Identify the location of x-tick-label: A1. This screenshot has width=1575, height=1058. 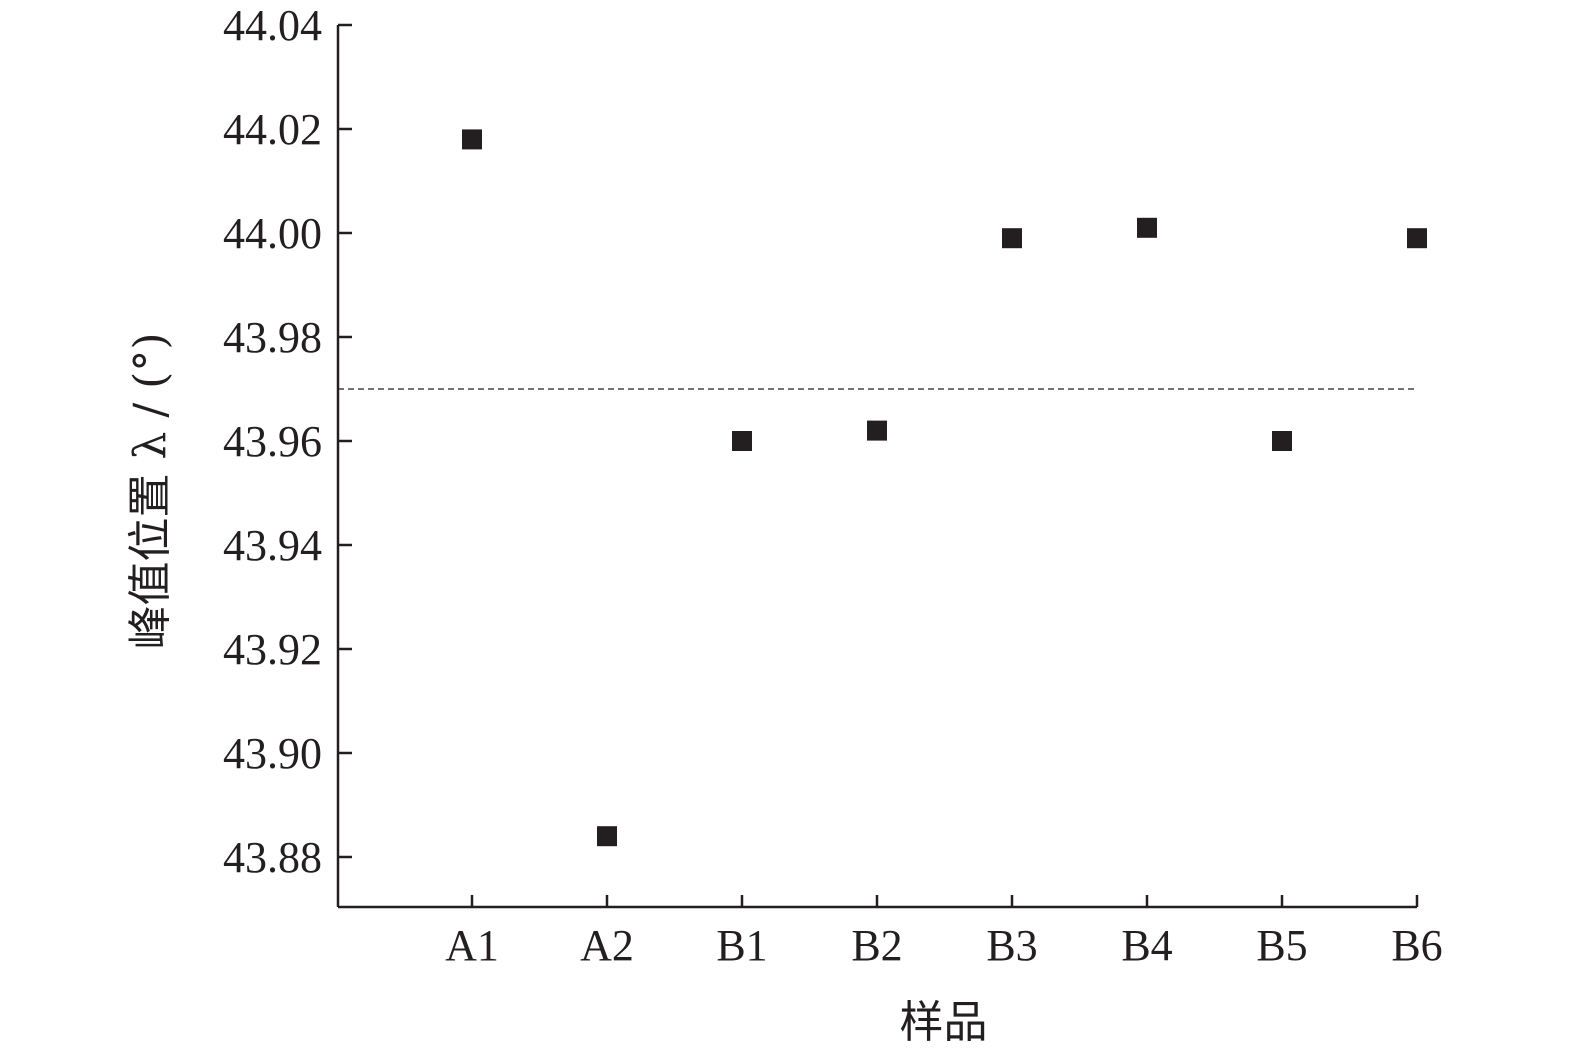
(472, 945).